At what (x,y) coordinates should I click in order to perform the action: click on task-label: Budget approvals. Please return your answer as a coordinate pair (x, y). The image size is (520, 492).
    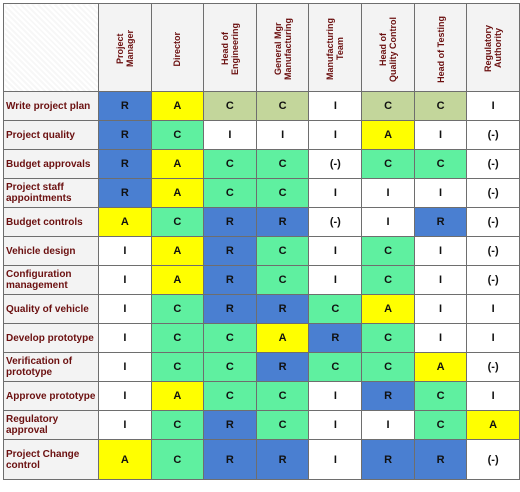
    Looking at the image, I should click on (51, 164).